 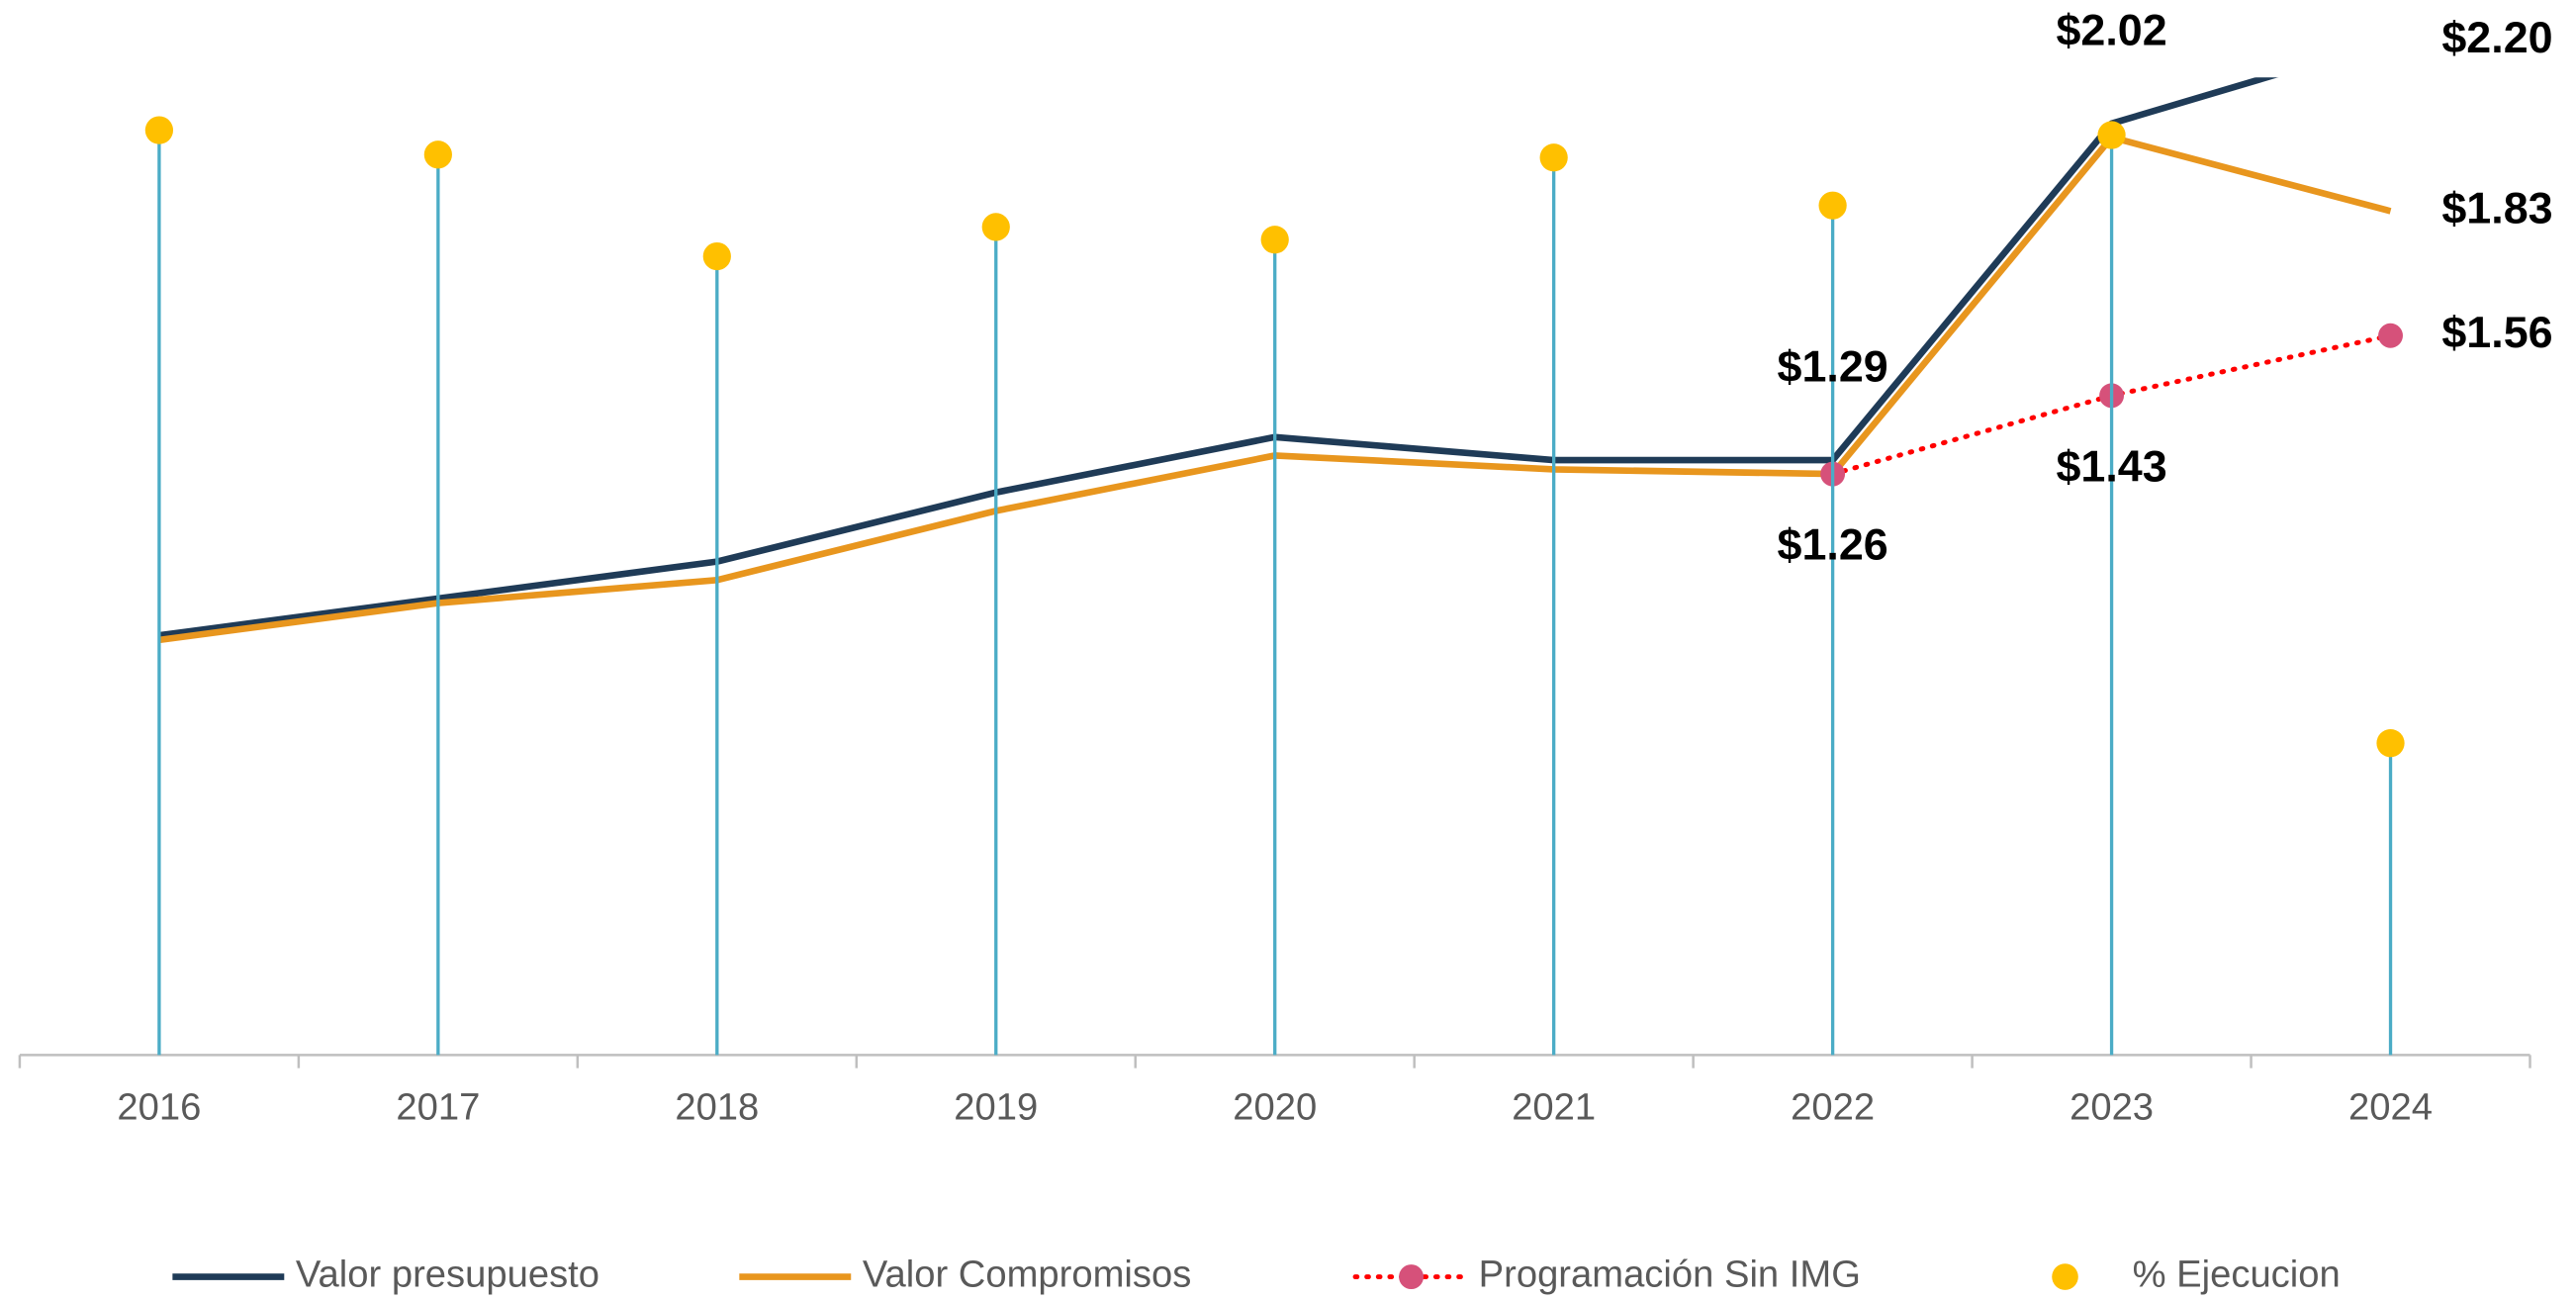 I want to click on x-tick-label: 2019, so click(x=996, y=1106).